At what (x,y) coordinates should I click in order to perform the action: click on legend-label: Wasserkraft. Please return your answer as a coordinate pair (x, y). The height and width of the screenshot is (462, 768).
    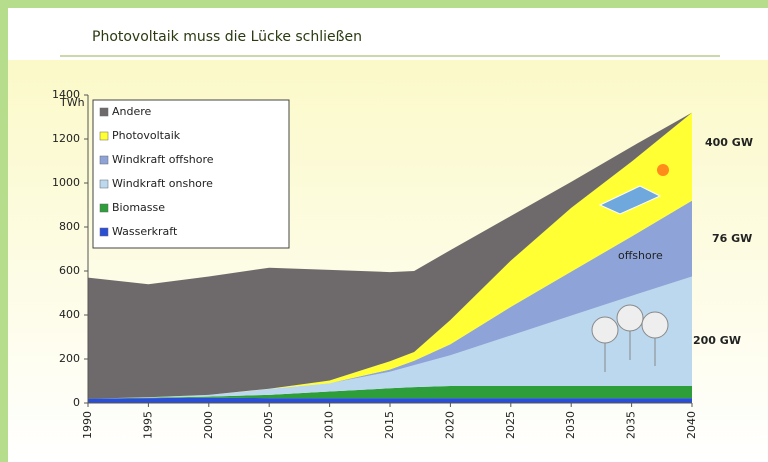
    Looking at the image, I should click on (145, 231).